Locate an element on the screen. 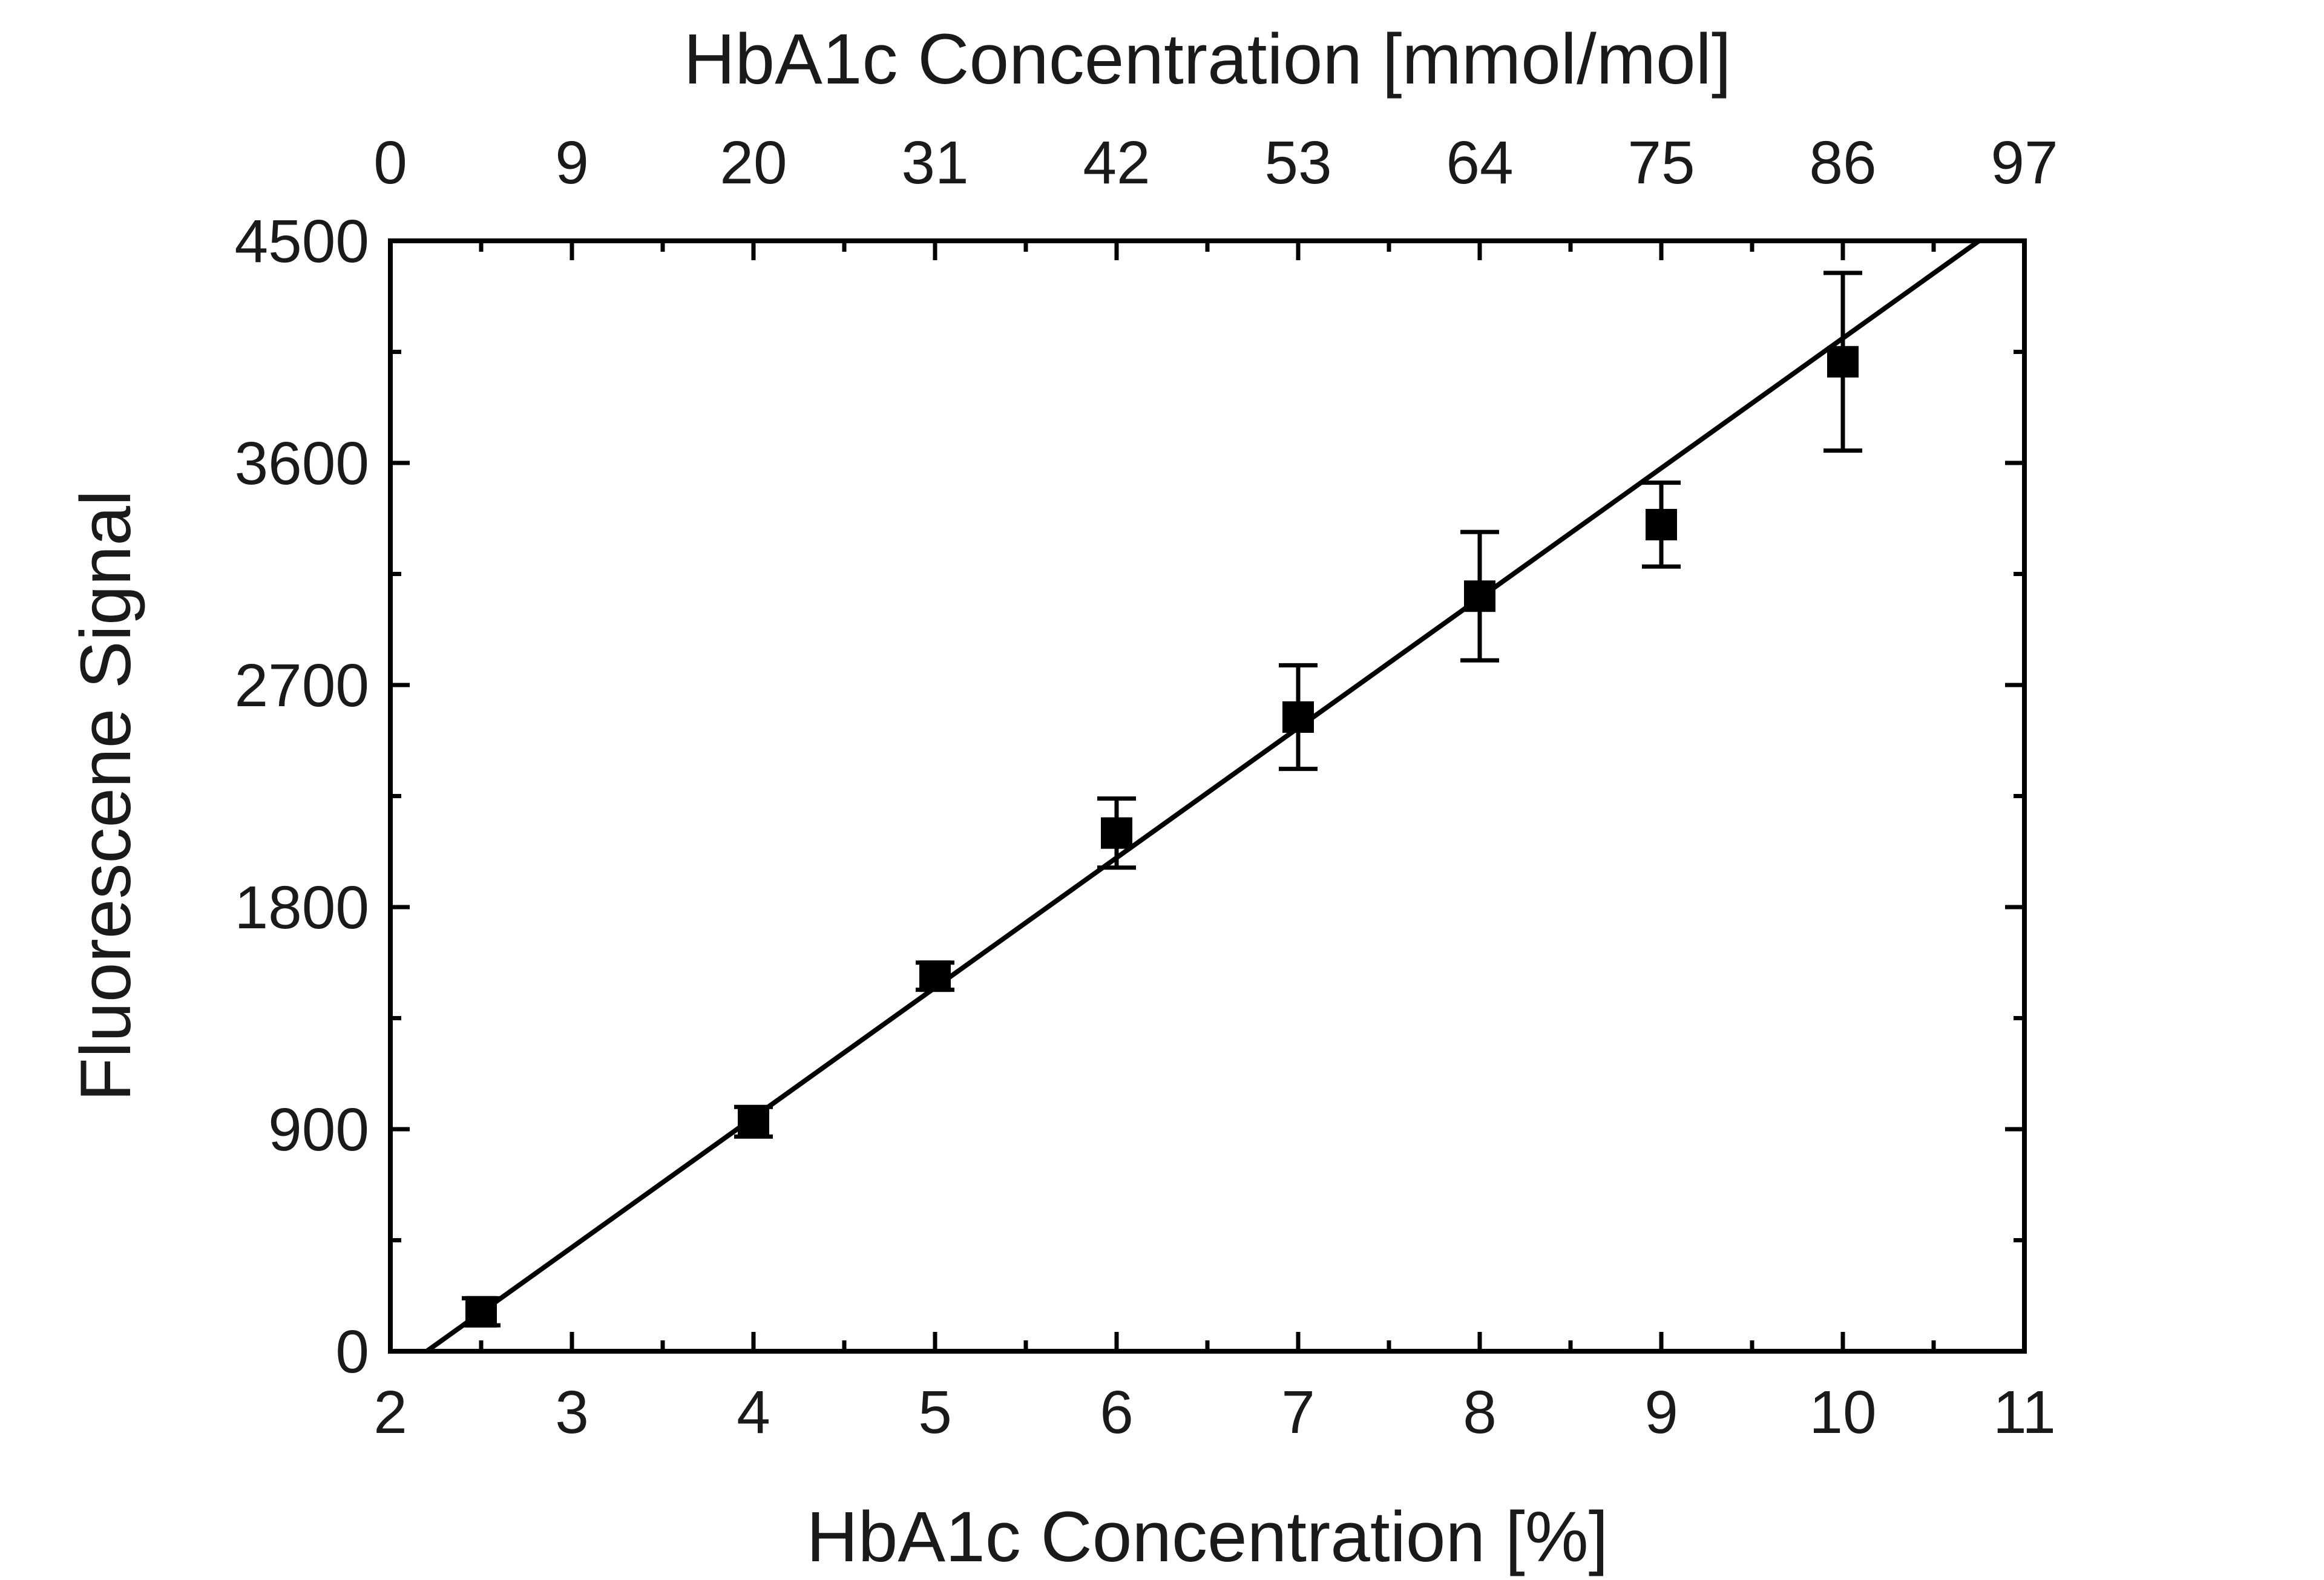 This screenshot has width=2324, height=1580. y-tick-label: 4500 is located at coordinates (302, 241).